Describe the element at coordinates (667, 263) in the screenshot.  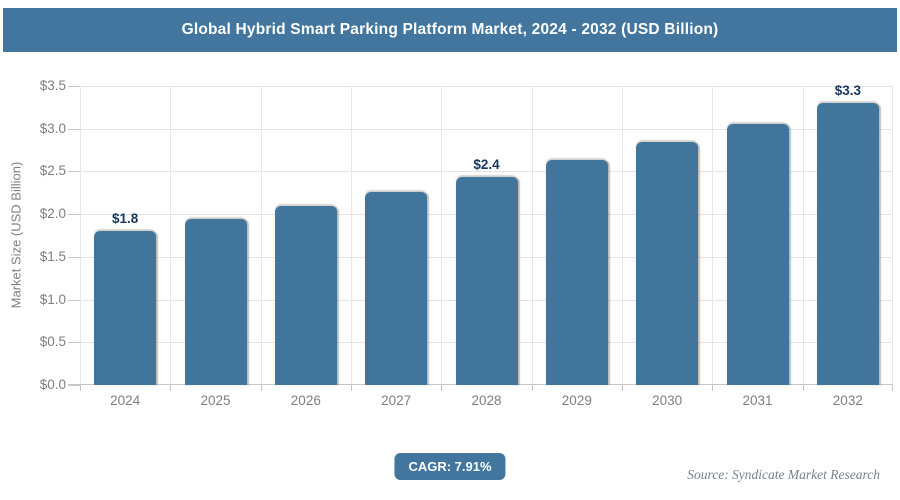
I see `bar-2030` at that location.